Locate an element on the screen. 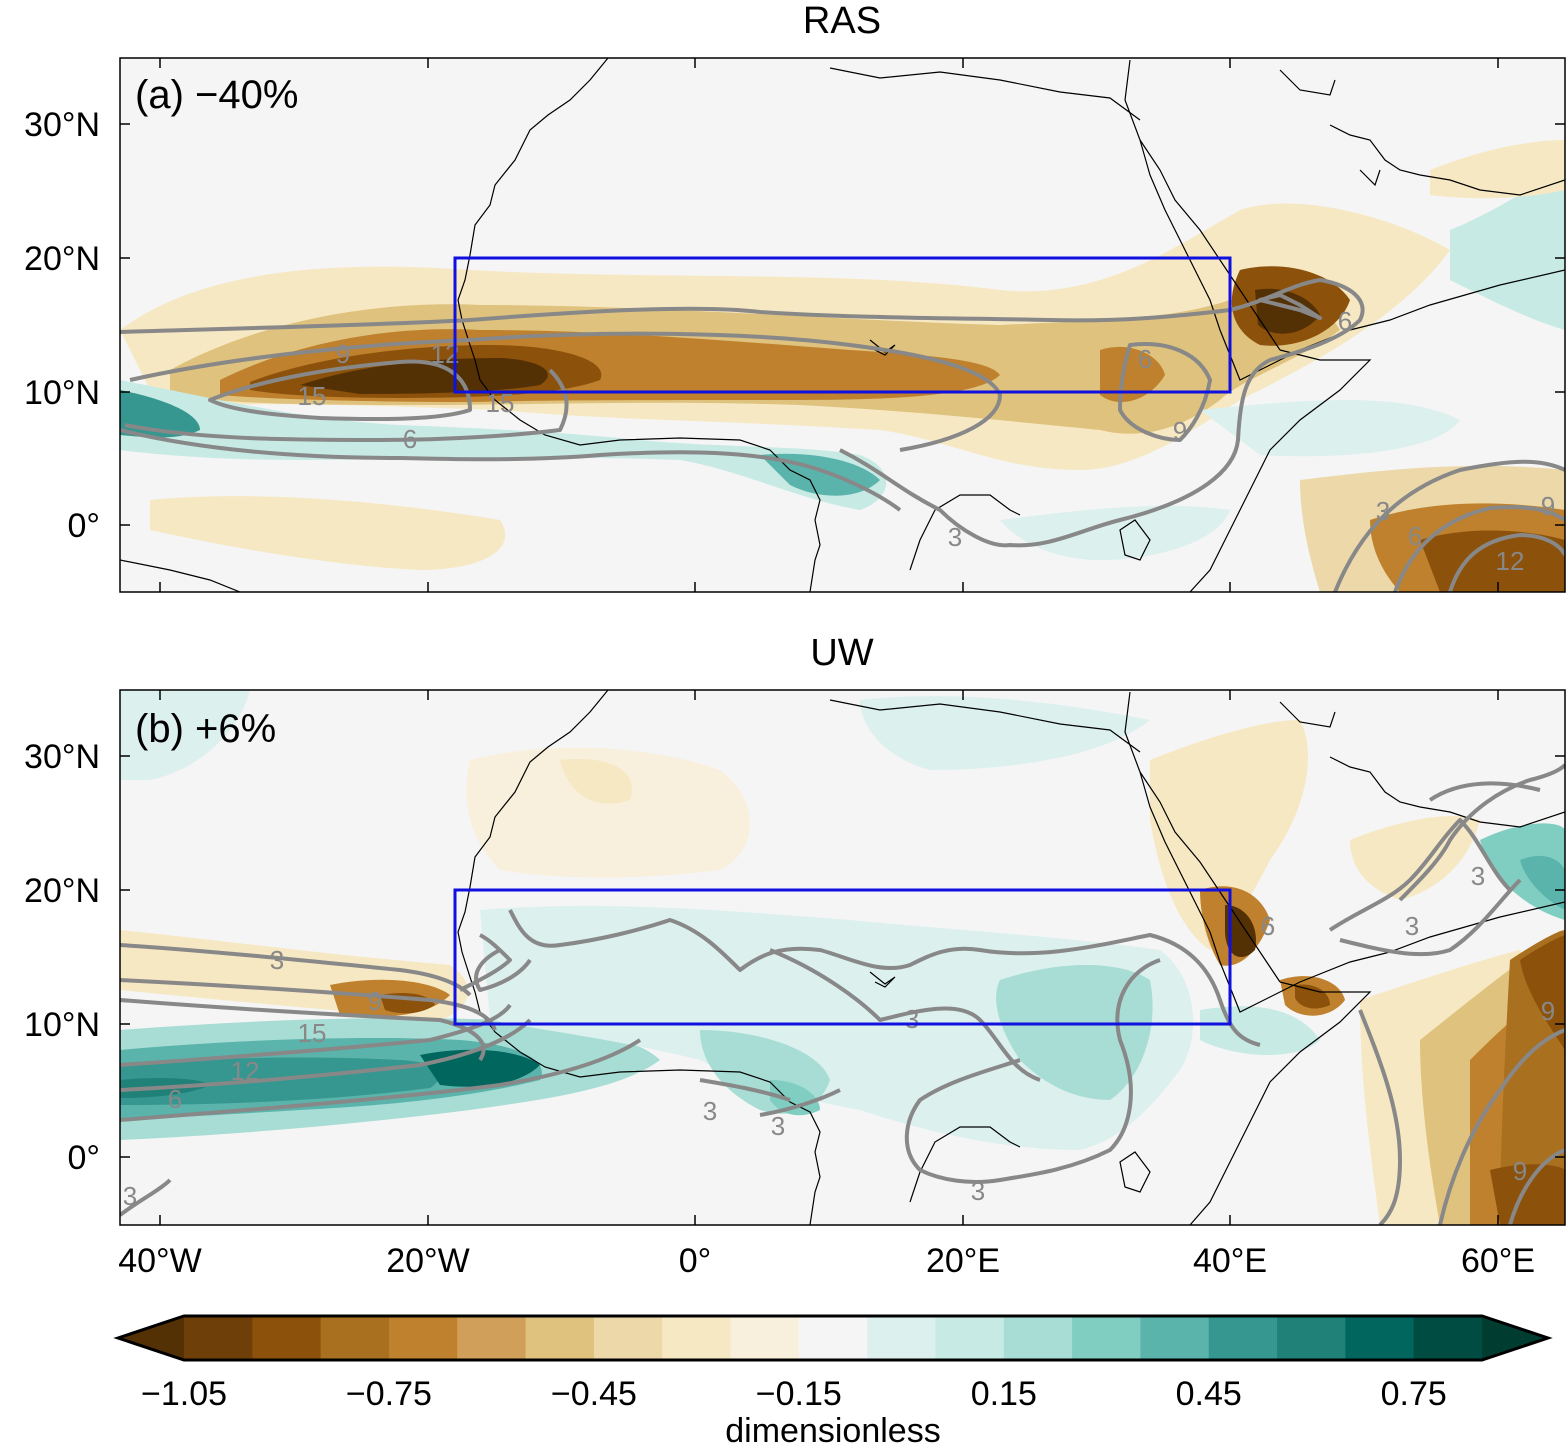 Image resolution: width=1566 pixels, height=1447 pixels. lon-label: 20°W is located at coordinates (428, 1261).